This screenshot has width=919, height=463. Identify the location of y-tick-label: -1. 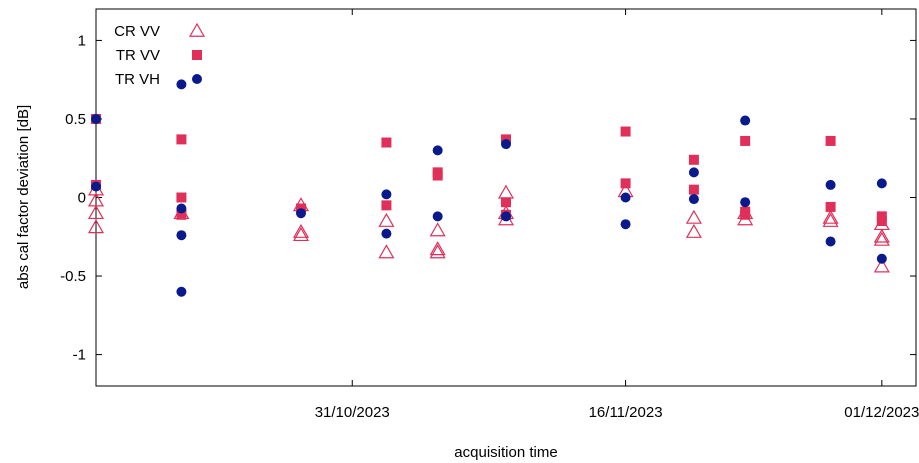
(79, 355).